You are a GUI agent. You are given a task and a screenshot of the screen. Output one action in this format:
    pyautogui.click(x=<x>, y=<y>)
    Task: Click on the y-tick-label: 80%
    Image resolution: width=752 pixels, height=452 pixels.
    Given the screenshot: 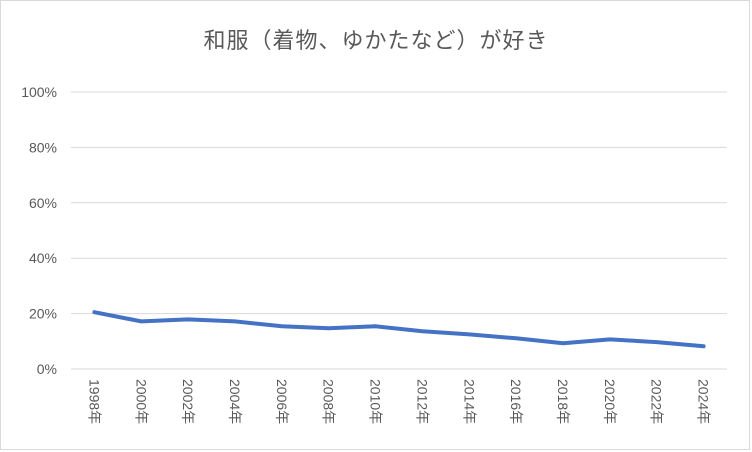 What is the action you would take?
    pyautogui.click(x=43, y=147)
    